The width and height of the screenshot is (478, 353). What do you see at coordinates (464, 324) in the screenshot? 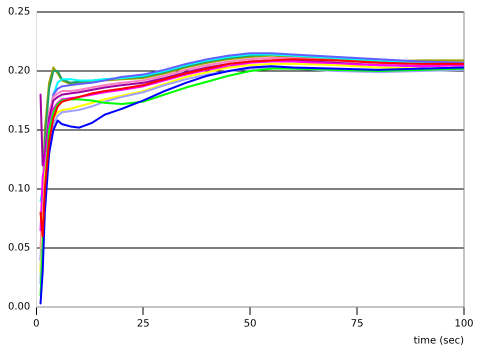
I see `x-tick-label: 100` at bounding box center [464, 324].